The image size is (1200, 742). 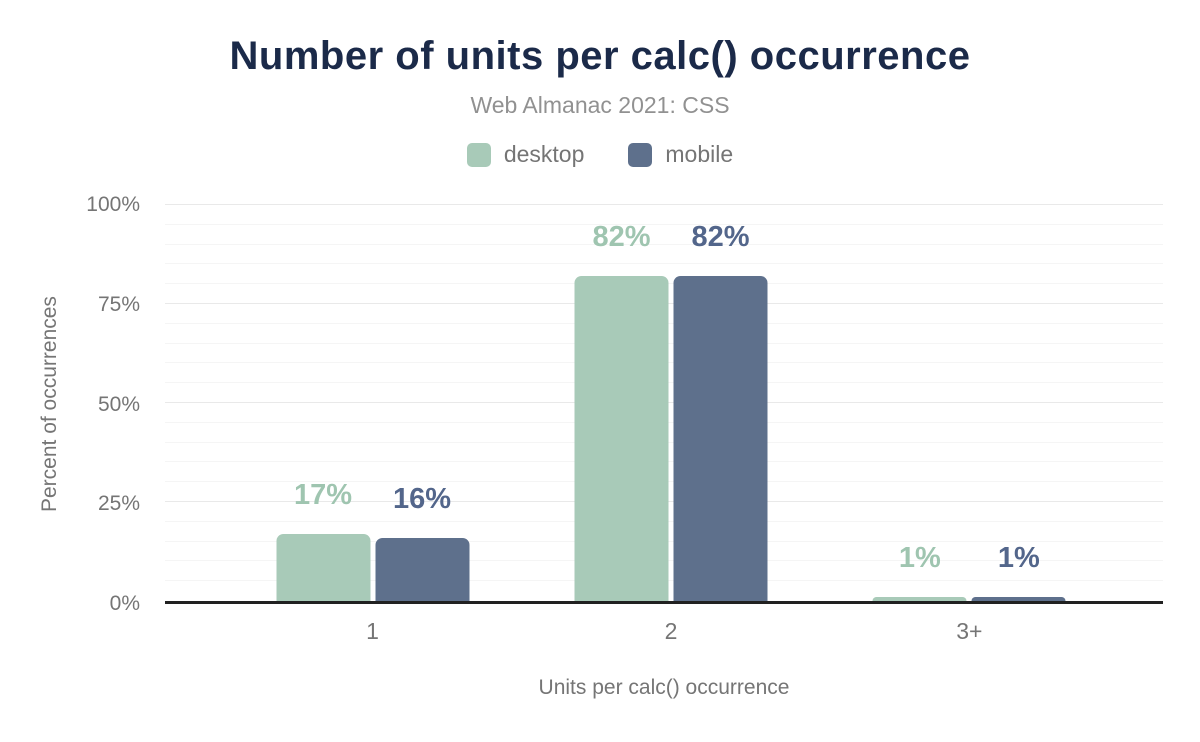 I want to click on bar-mobile-3+: 1%, so click(x=1018, y=571).